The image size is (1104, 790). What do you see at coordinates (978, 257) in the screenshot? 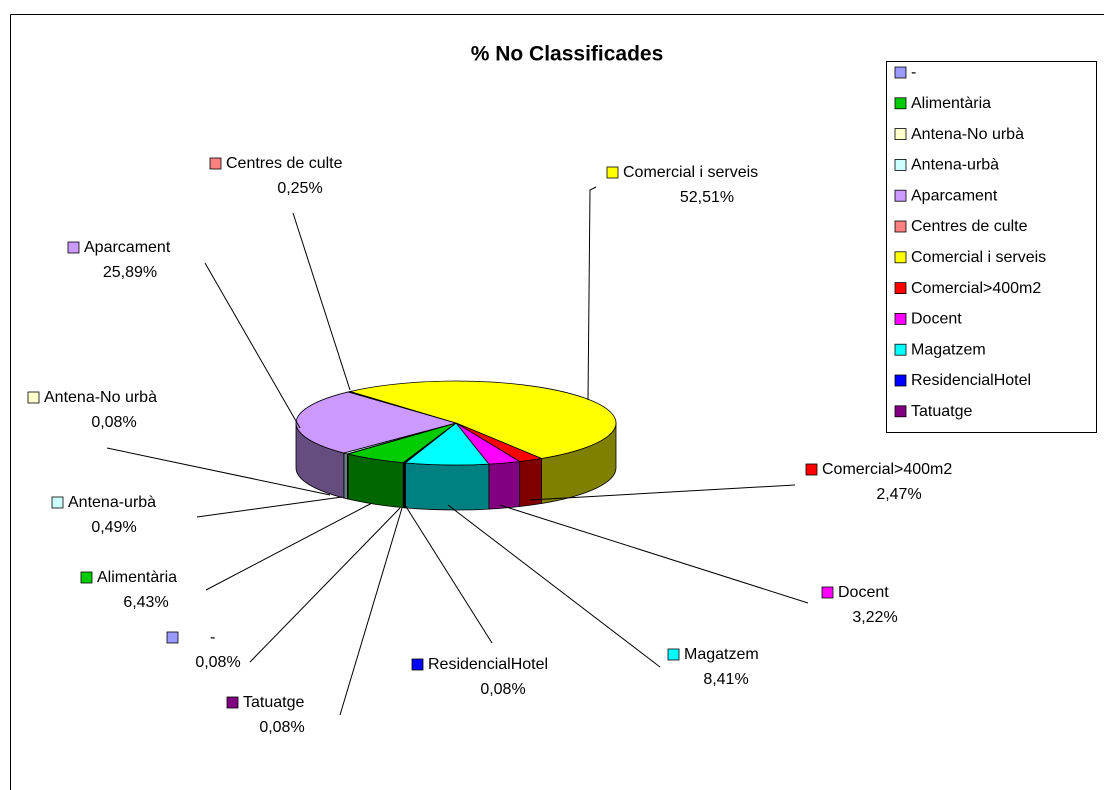
I see `legend-label: Comercial i serveis` at bounding box center [978, 257].